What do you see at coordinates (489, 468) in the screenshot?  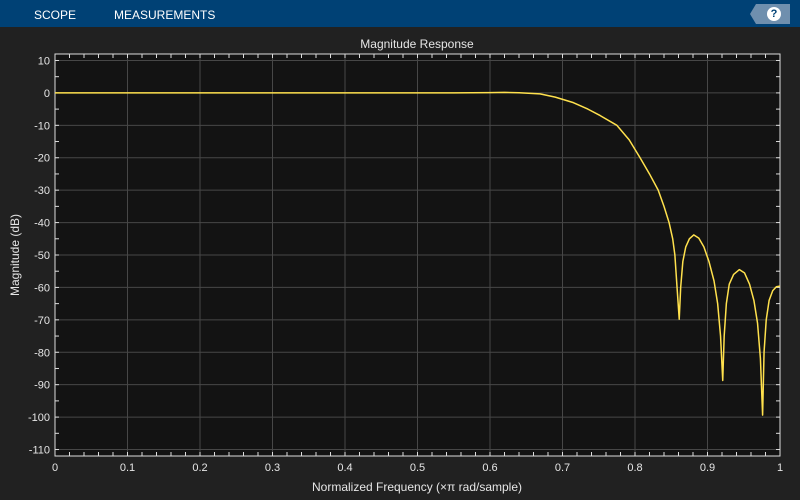 I see `x-tick-label: 0.6` at bounding box center [489, 468].